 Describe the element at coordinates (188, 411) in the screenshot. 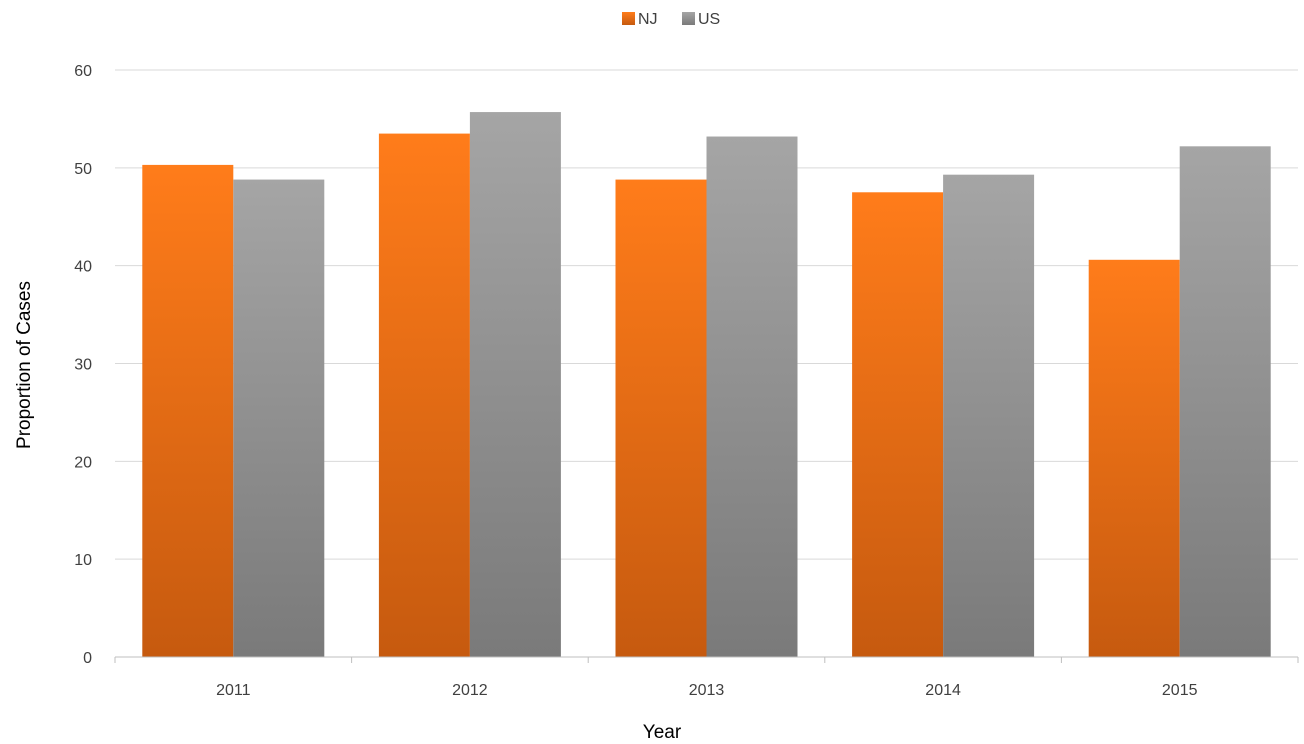

I see `bar-nj-2011` at that location.